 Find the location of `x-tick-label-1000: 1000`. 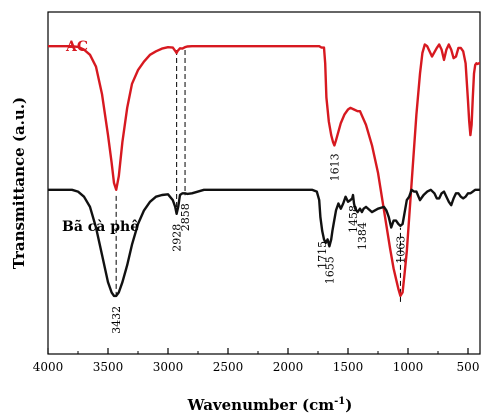

x-tick-label-1000: 1000 is located at coordinates (408, 367).